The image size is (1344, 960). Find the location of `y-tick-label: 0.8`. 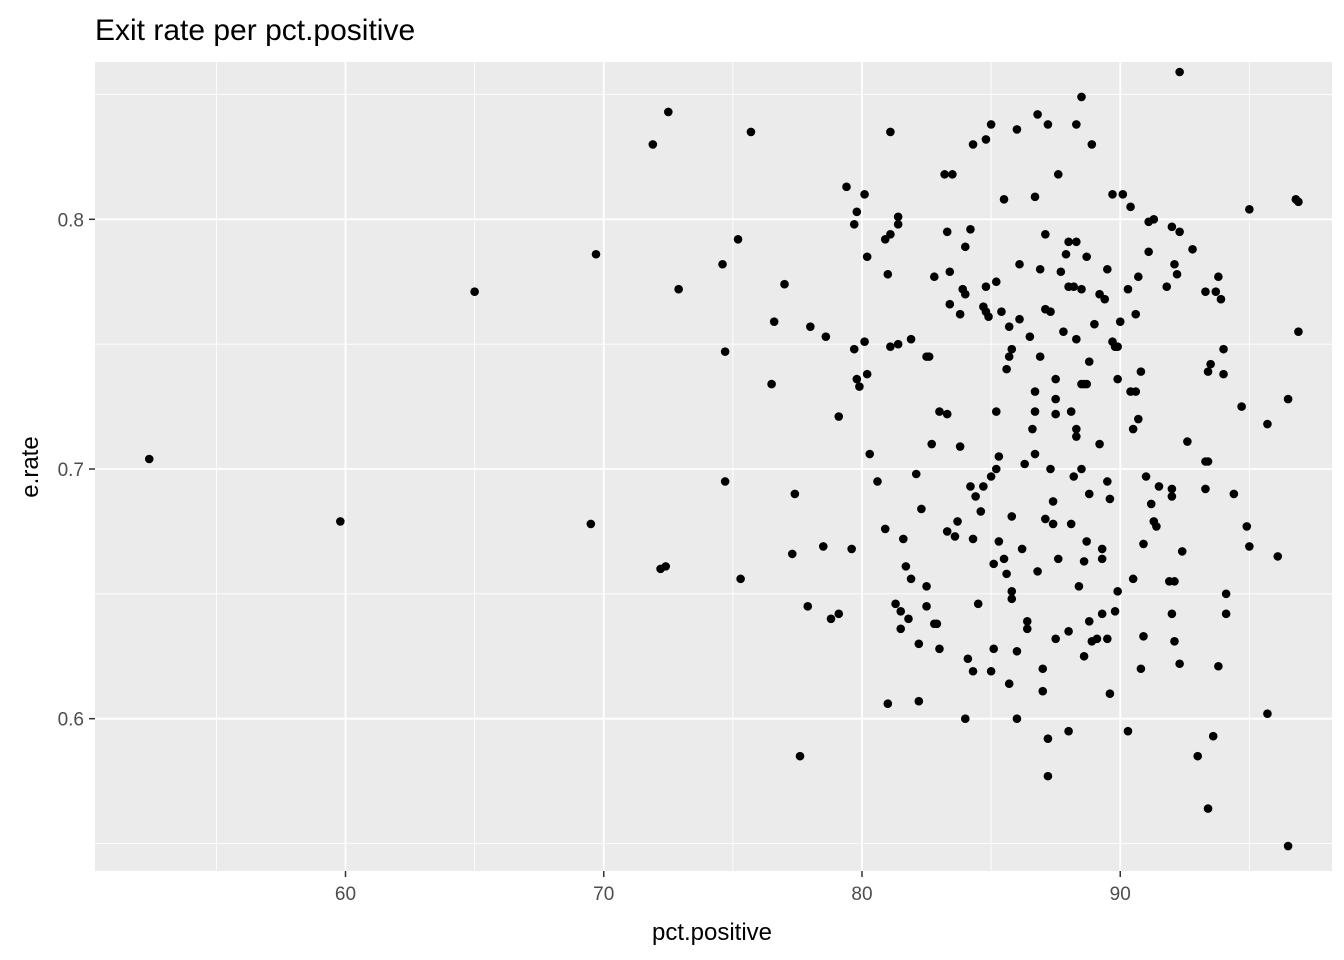

y-tick-label: 0.8 is located at coordinates (71, 220).